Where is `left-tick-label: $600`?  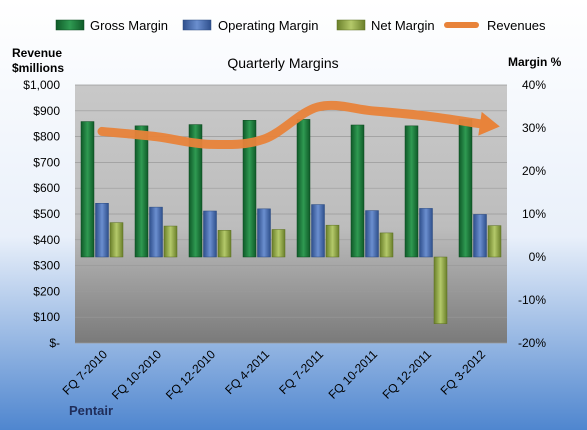
left-tick-label: $600 is located at coordinates (46, 188).